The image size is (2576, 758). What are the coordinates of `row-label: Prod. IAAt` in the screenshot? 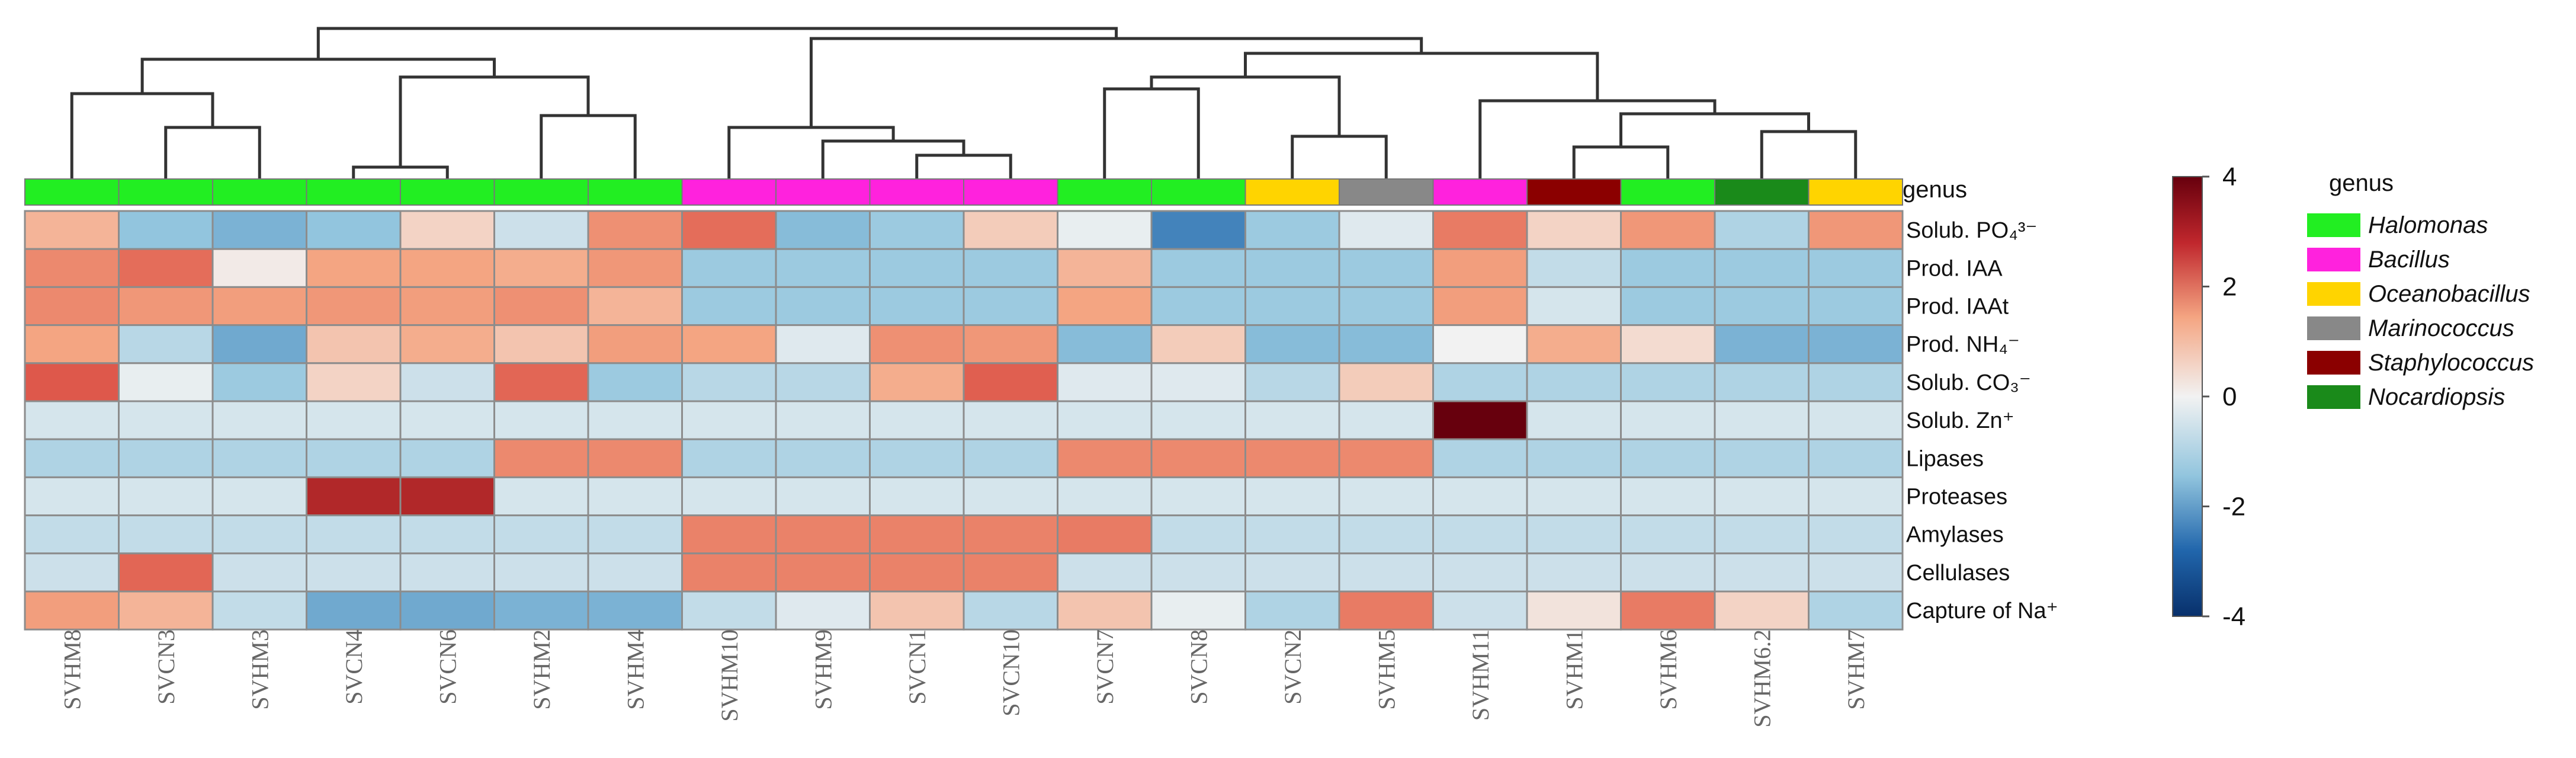 It's located at (1957, 307).